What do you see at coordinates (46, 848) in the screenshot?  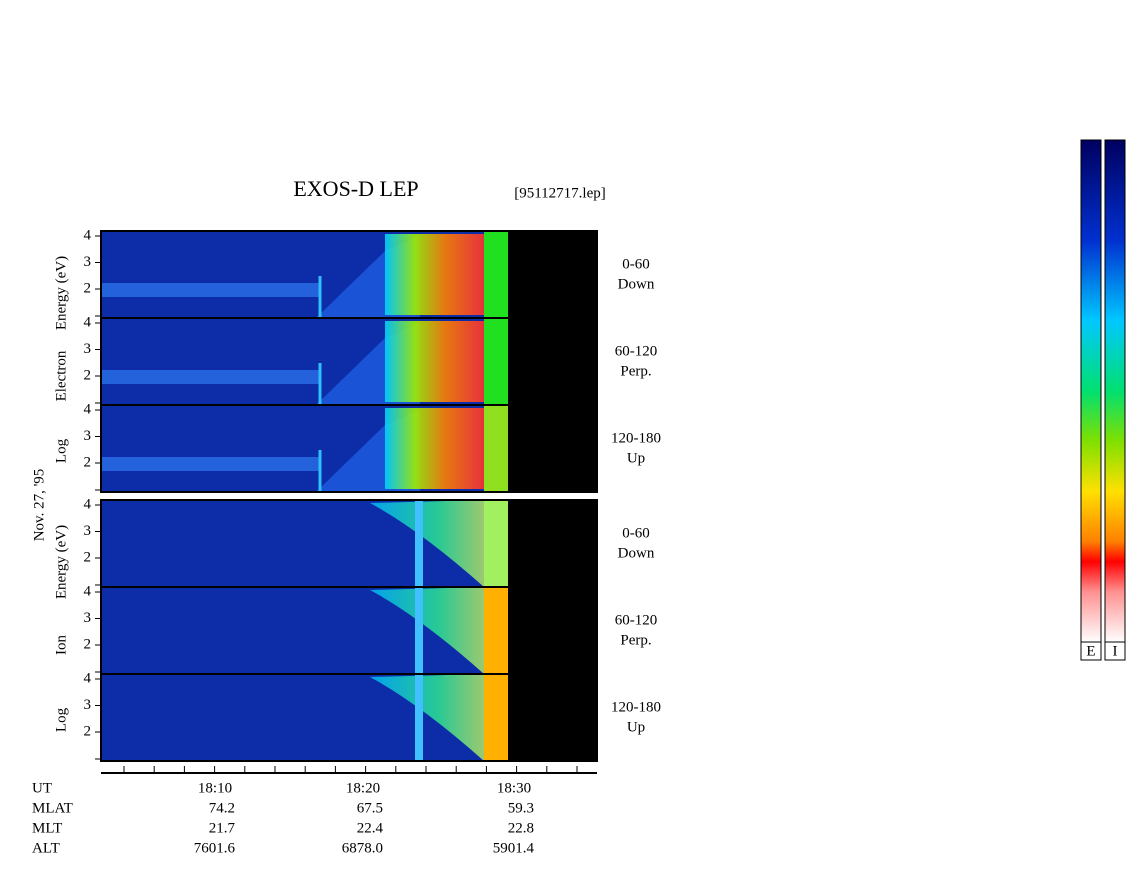 I see `ephemeris-label: ALT` at bounding box center [46, 848].